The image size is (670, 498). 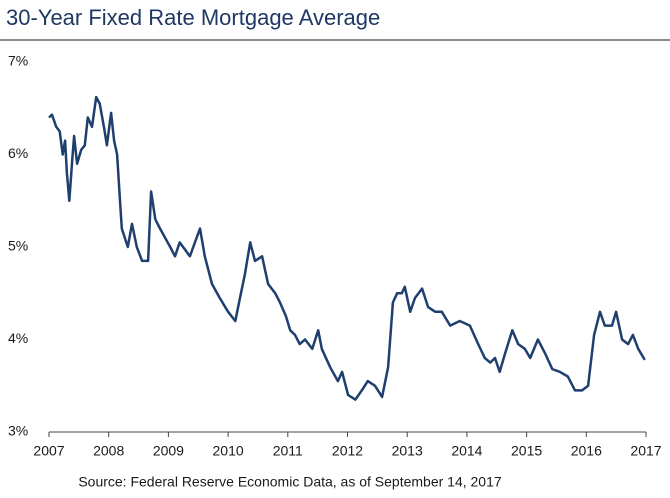 What do you see at coordinates (347, 451) in the screenshot?
I see `x-tick-label: 2012` at bounding box center [347, 451].